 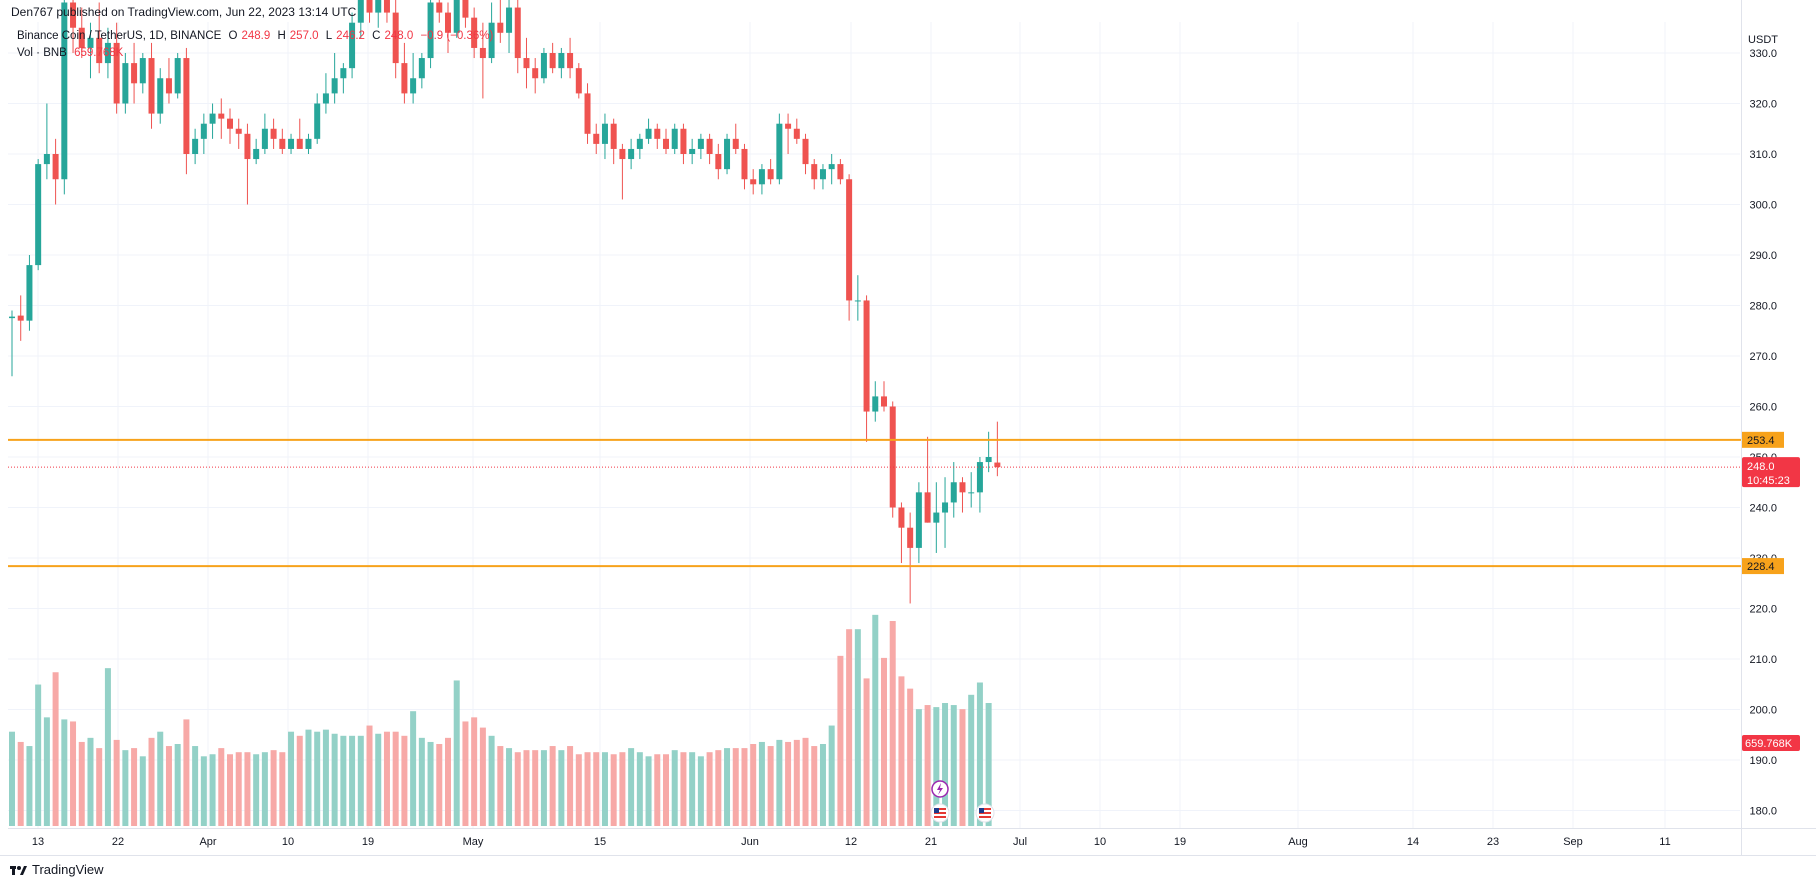 I want to click on y-tick-label: 330.0, so click(x=1763, y=54).